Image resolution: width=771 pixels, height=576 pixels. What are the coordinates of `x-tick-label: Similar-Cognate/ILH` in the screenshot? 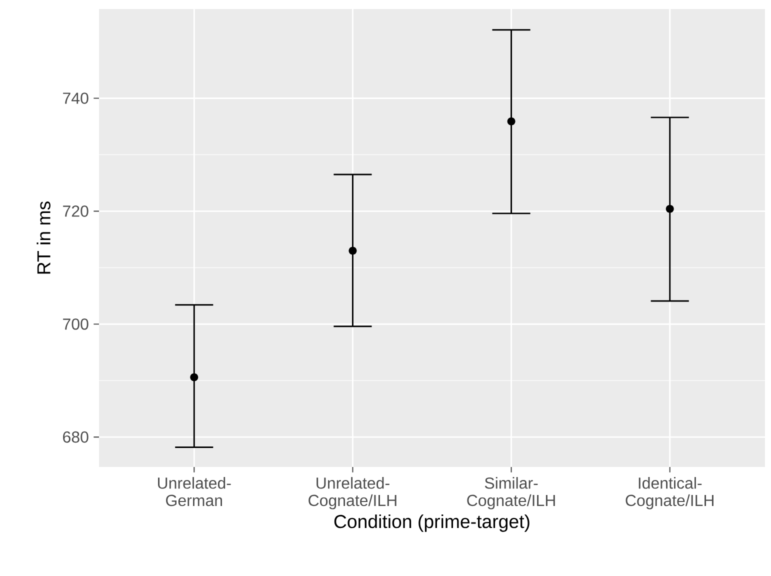 It's located at (511, 493).